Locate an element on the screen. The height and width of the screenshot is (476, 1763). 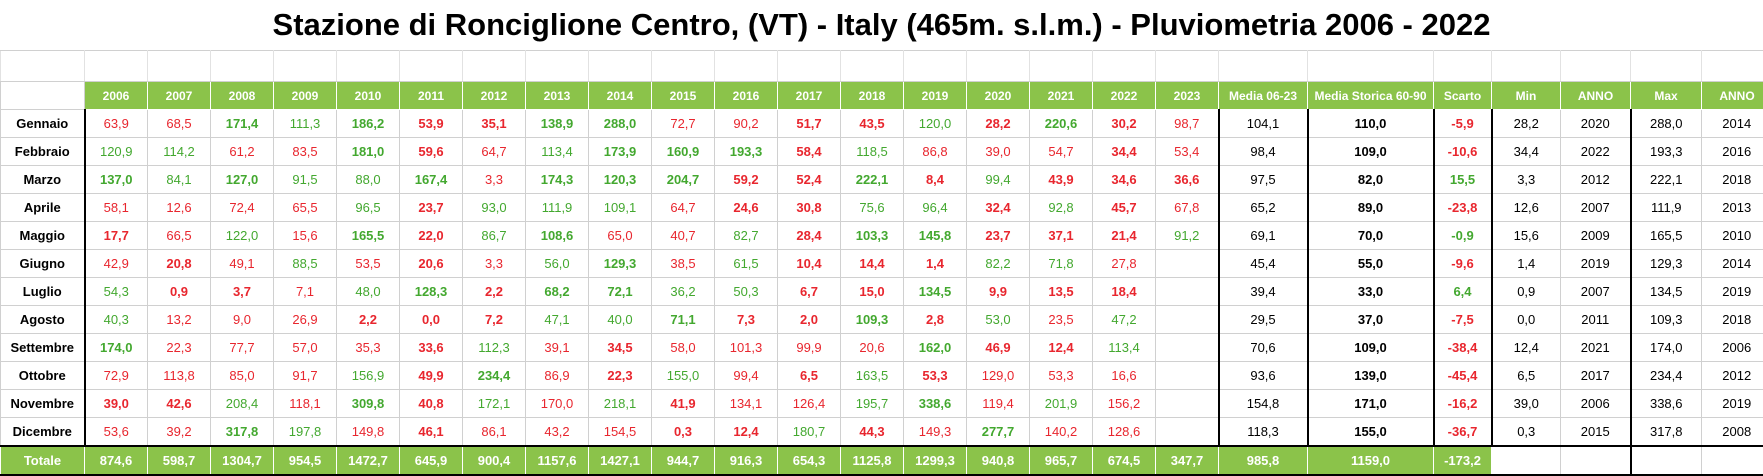
media-cell: 29,5 is located at coordinates (1263, 319).